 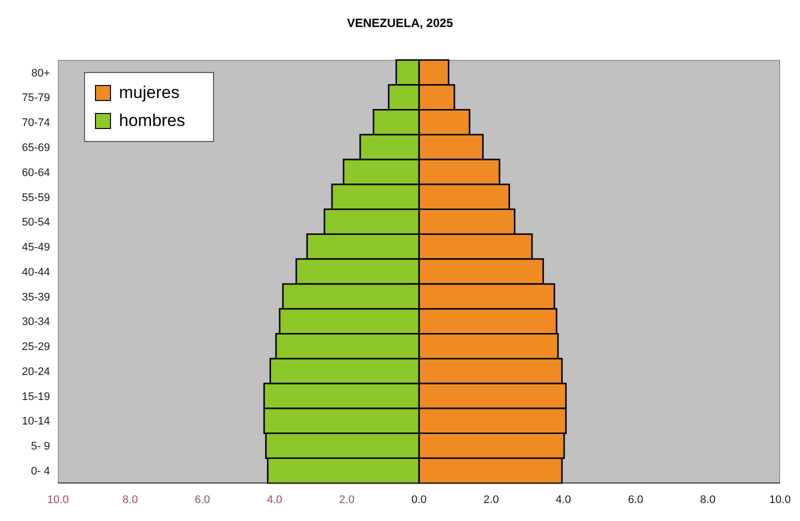 I want to click on y-tick-label: 45-49, so click(x=36, y=248).